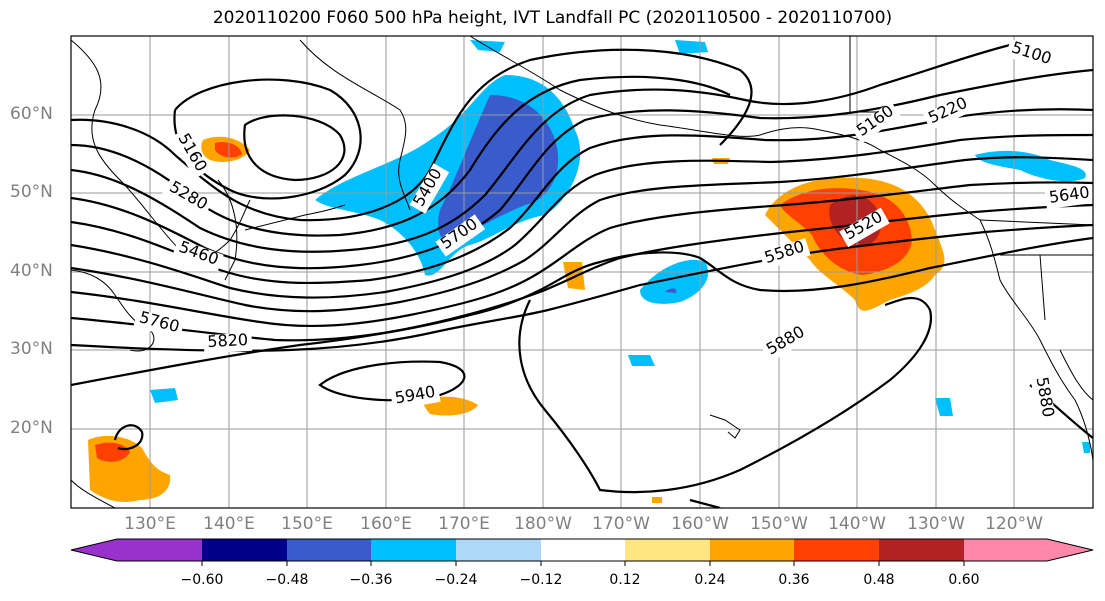 The height and width of the screenshot is (601, 1105). Describe the element at coordinates (625, 580) in the screenshot. I see `colorbar-tick-label: 0.12` at that location.